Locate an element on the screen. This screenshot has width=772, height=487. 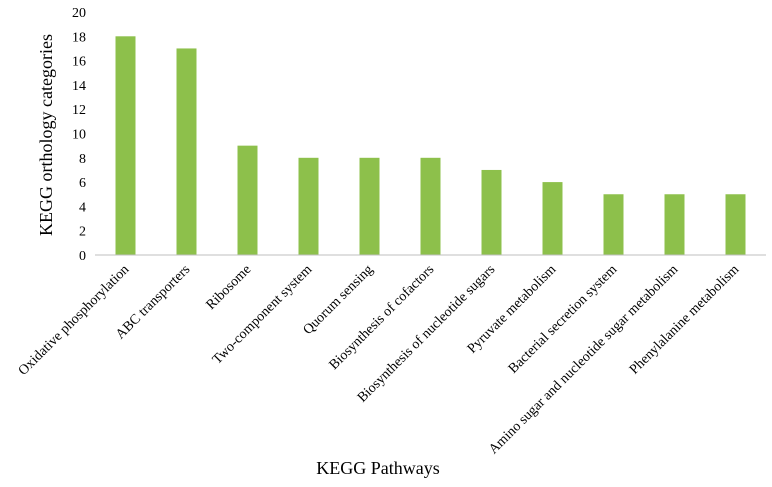
y-tick-label: 0 is located at coordinates (82, 256).